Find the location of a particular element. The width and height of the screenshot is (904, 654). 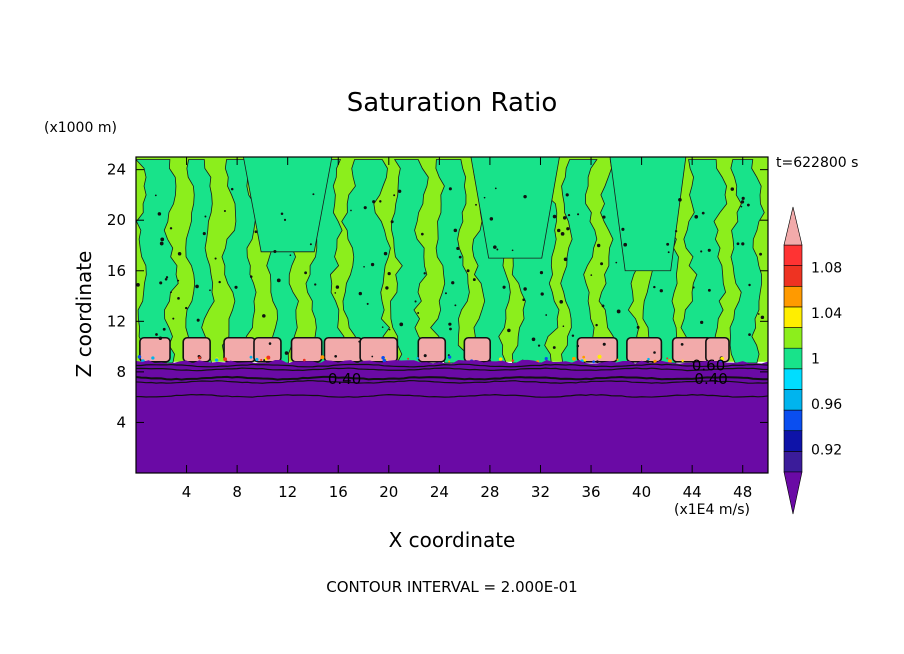

contour-interval-text: CONTOUR INTERVAL = 2.000E-01 is located at coordinates (452, 587).